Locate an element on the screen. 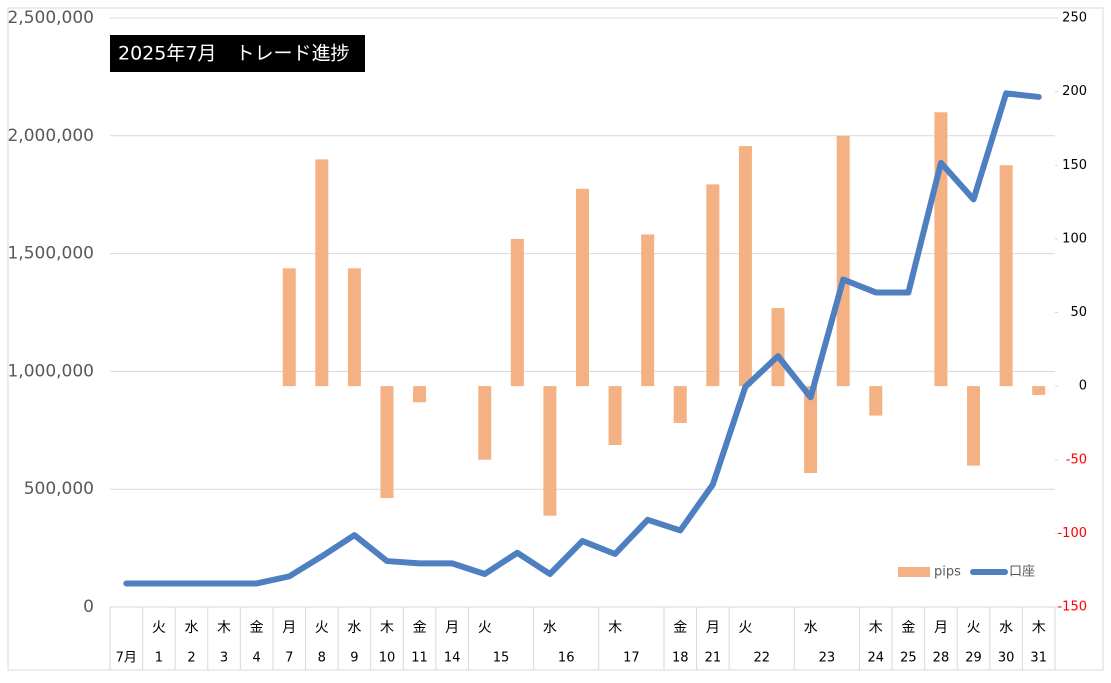 The width and height of the screenshot is (1111, 683). x-tick-label: 14 is located at coordinates (452, 658).